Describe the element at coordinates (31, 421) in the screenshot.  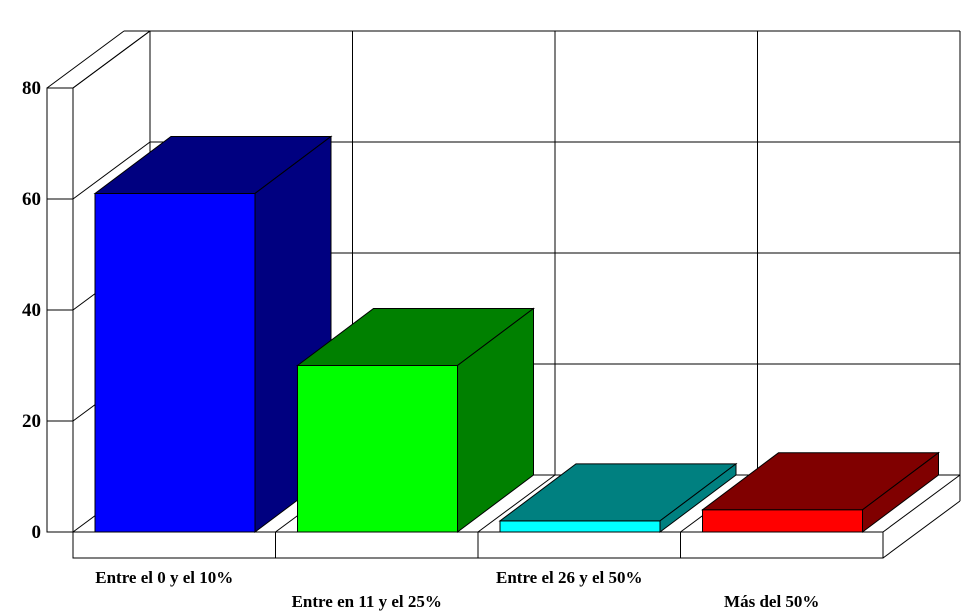
I see `y-tick-label: 20` at that location.